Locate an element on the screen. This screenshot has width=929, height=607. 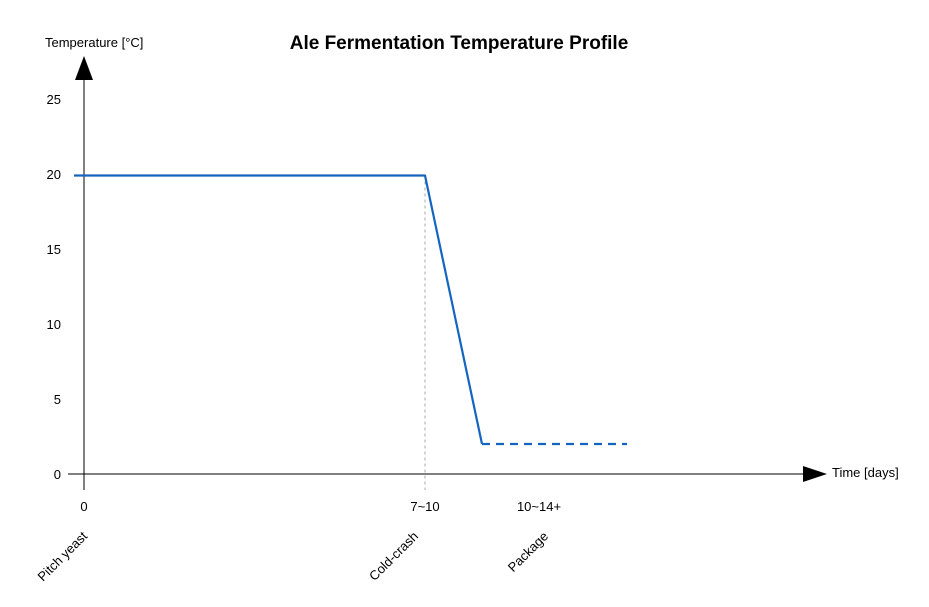
y-axis-arrow is located at coordinates (84, 68).